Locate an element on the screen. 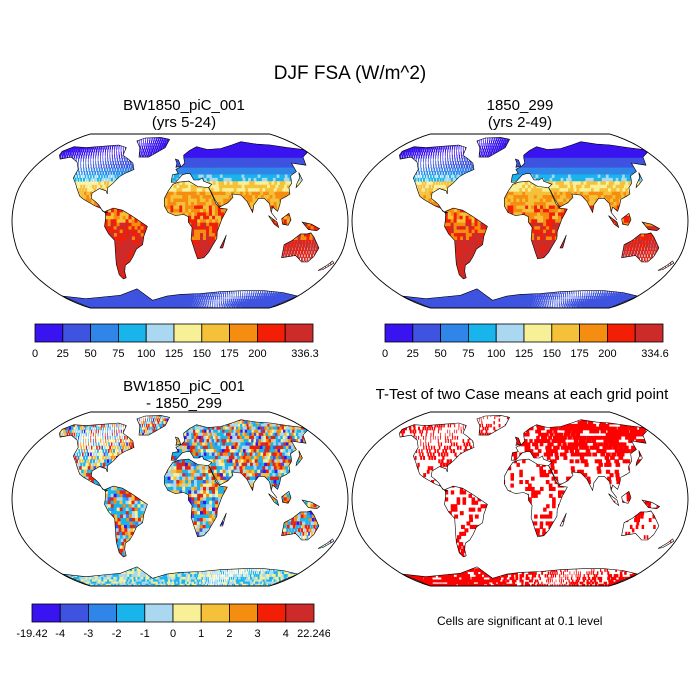  map-2-coastline-northAmerica is located at coordinates (437, 179).